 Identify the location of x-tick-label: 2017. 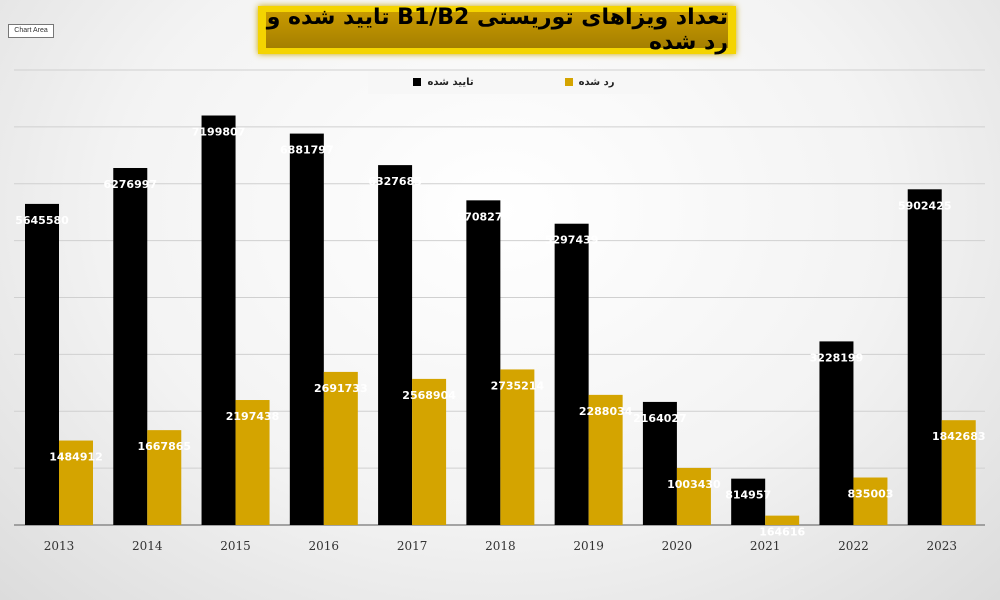
(412, 546).